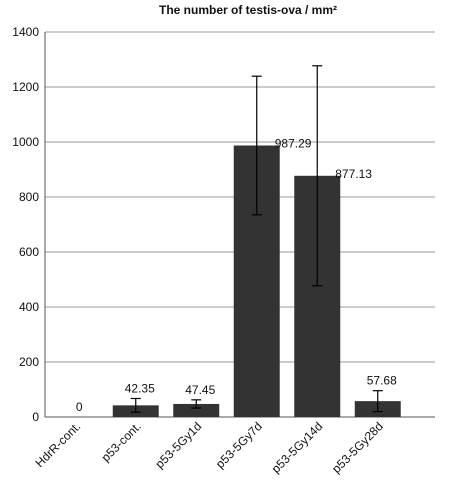 The image size is (465, 500). Describe the element at coordinates (248, 10) in the screenshot. I see `chart-title: The number of testis-ova / mm²` at that location.